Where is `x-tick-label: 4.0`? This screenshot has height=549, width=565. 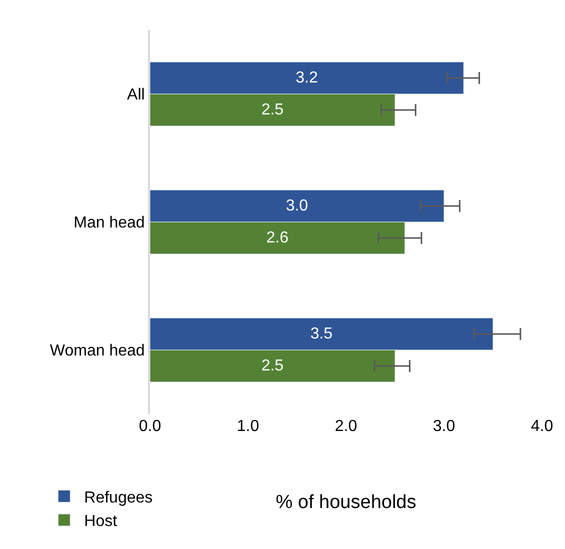 x-tick-label: 4.0 is located at coordinates (542, 426).